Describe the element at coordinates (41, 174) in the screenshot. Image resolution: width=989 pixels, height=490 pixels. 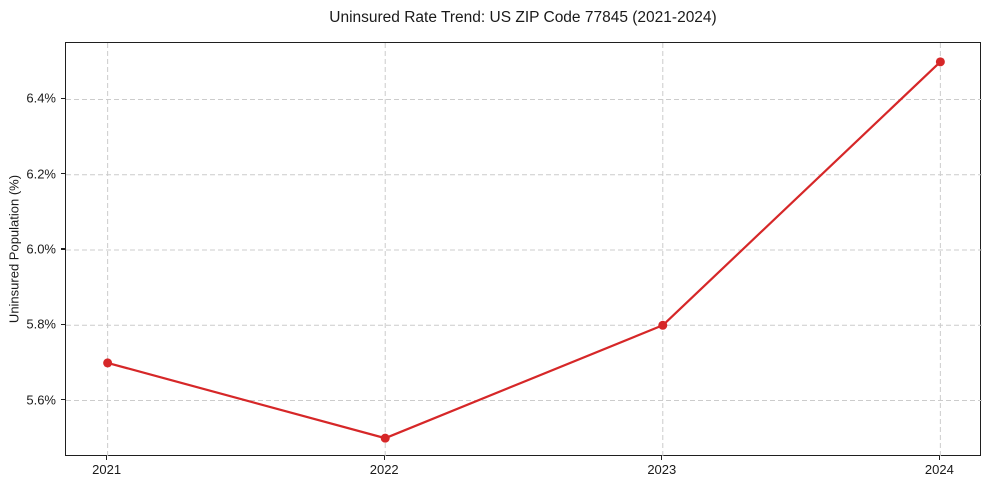
I see `y-tick-label: 6.2%` at that location.